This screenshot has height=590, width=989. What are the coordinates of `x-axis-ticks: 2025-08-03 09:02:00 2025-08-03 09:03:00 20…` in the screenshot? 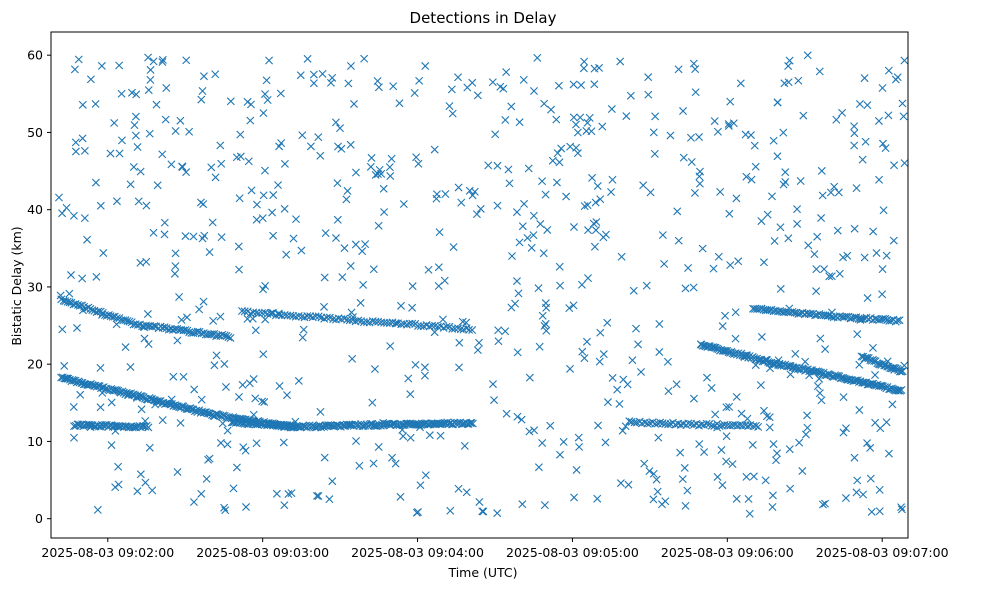 It's located at (495, 549).